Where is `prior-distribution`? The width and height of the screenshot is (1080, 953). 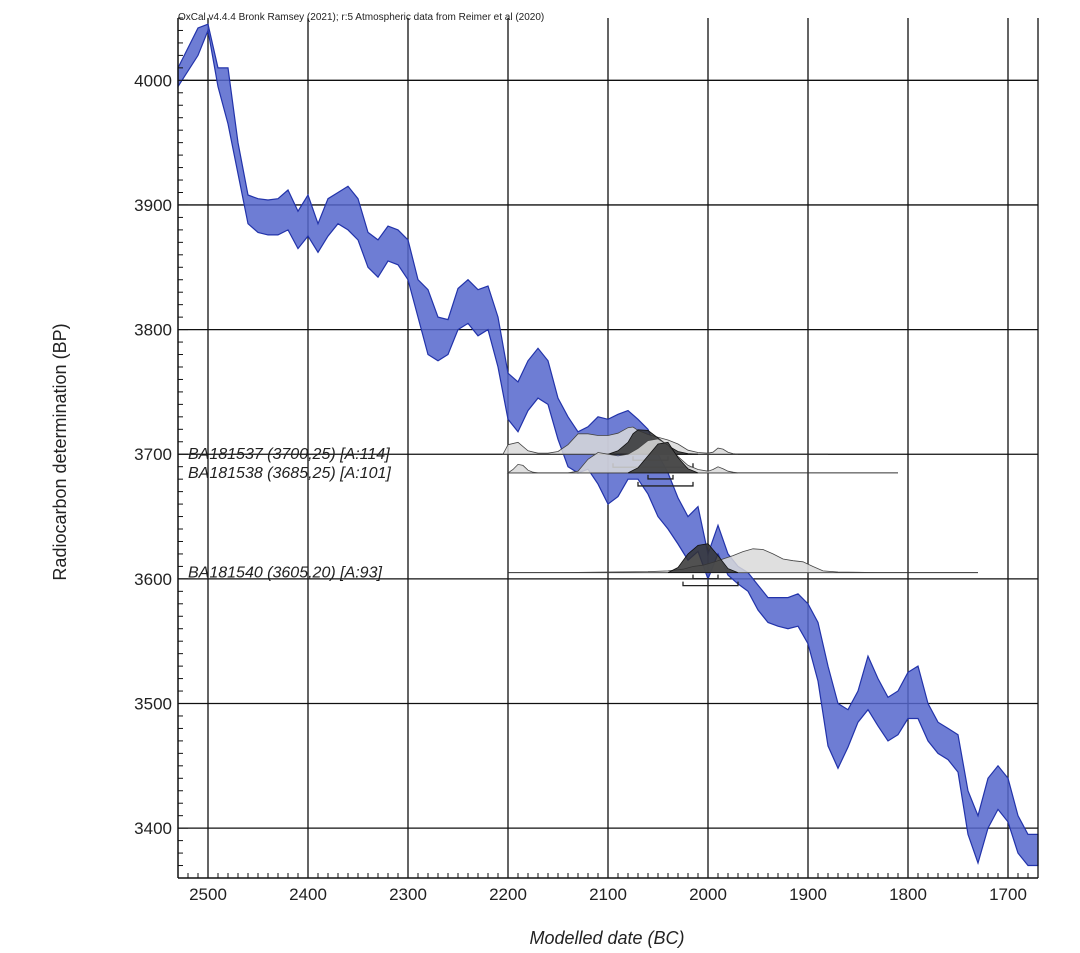
prior-distribution is located at coordinates (620, 440).